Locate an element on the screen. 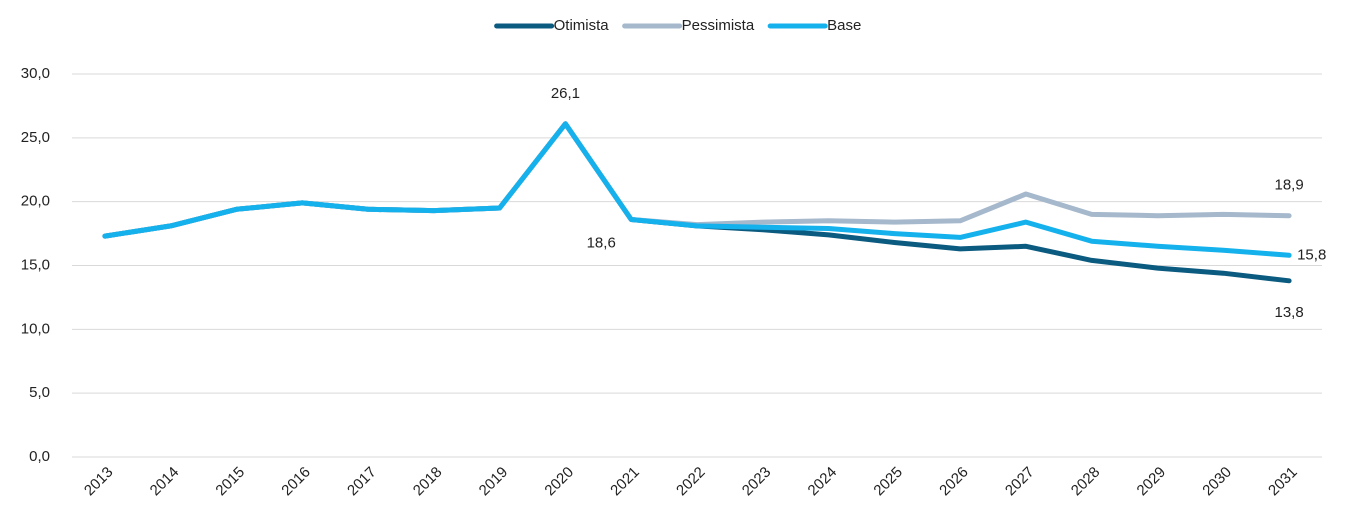  y-tick-label: 30,0 is located at coordinates (35, 73).